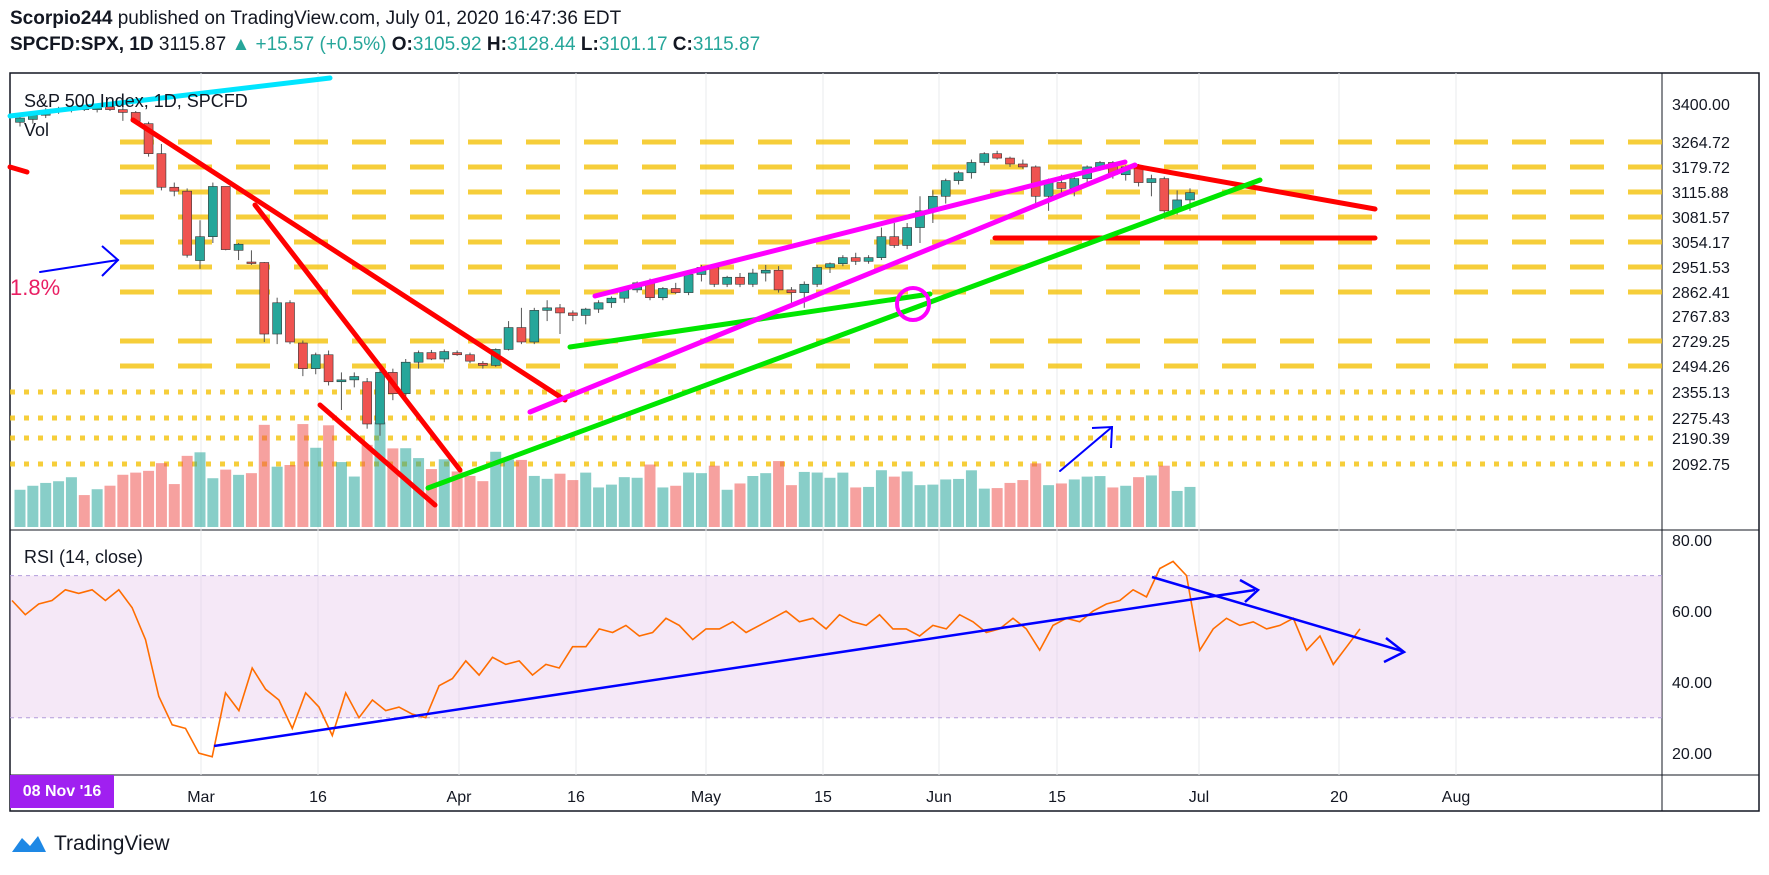 This screenshot has height=875, width=1769. I want to click on price-axis-label: 3179.72, so click(1701, 168).